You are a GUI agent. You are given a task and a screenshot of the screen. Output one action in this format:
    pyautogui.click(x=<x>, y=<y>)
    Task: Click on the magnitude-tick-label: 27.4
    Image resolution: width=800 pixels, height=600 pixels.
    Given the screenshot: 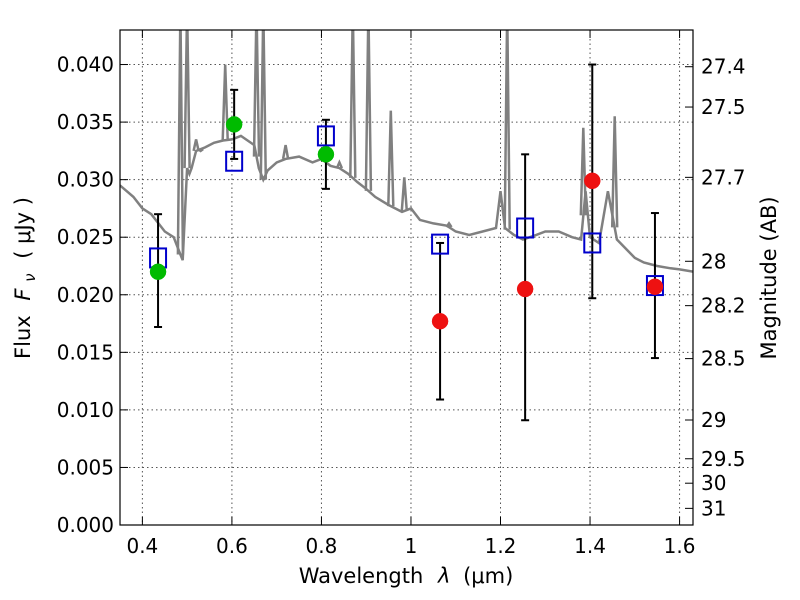 What is the action you would take?
    pyautogui.click(x=723, y=67)
    